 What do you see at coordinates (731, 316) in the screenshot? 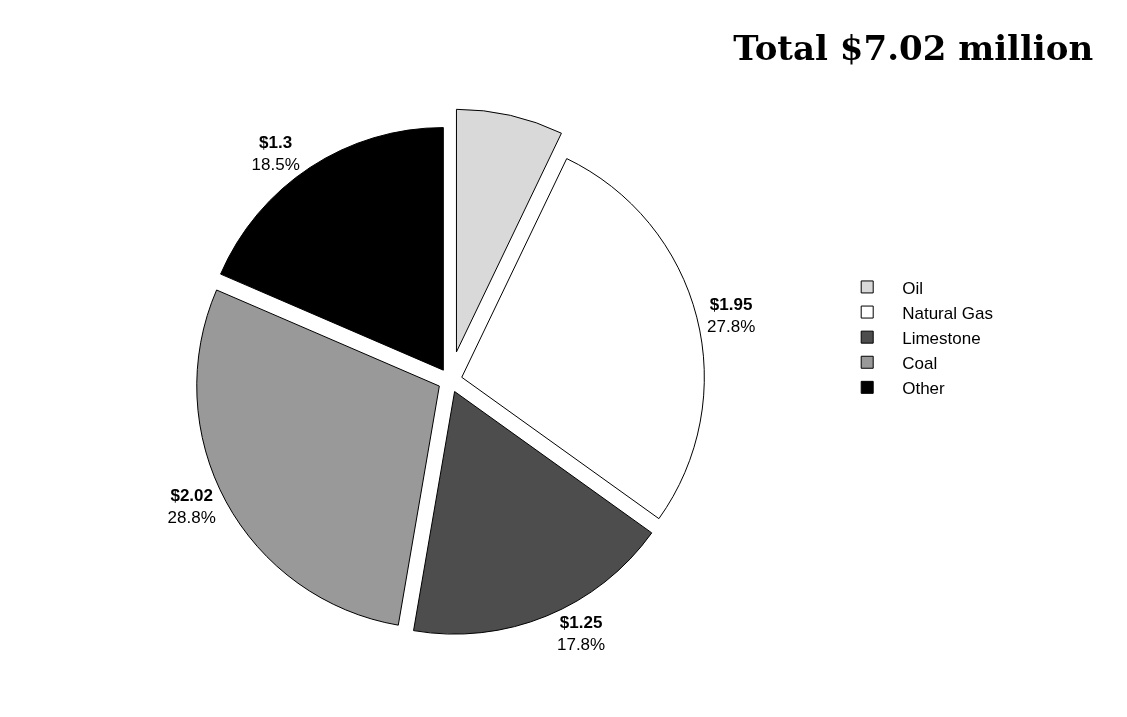
I see `data-label: $1.95 27.8%` at bounding box center [731, 316].